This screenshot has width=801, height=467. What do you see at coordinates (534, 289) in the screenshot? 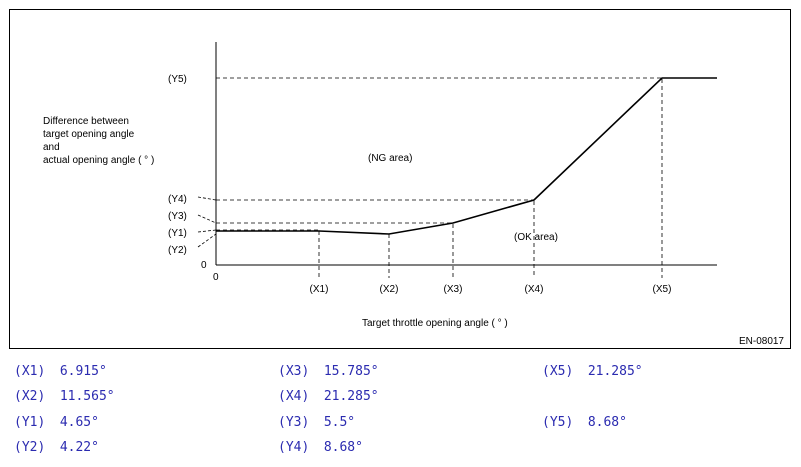
I see `x-tick-x4: (X4)` at bounding box center [534, 289].